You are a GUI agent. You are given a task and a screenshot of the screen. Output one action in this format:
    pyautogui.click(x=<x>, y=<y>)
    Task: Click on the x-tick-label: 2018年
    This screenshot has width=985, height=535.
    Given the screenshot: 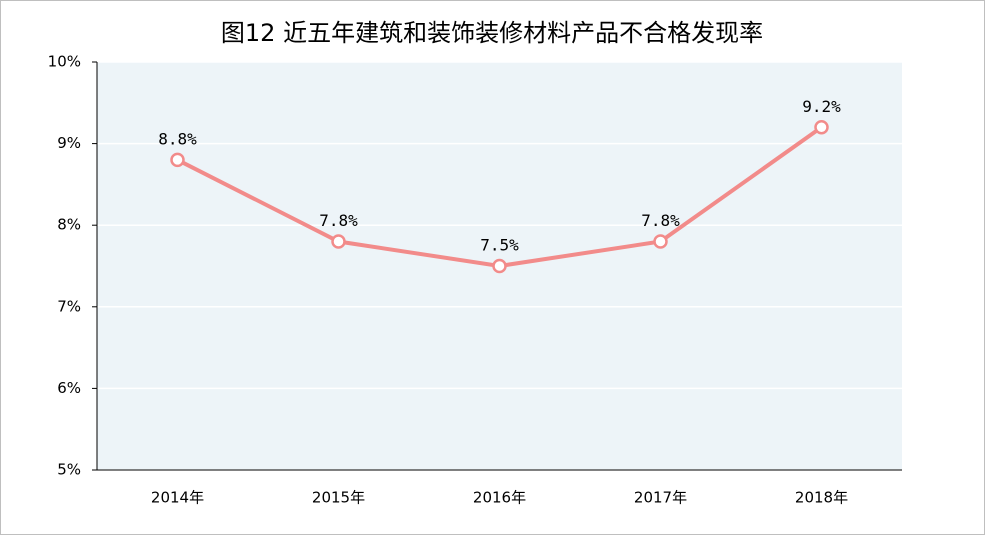 What is the action you would take?
    pyautogui.click(x=821, y=498)
    